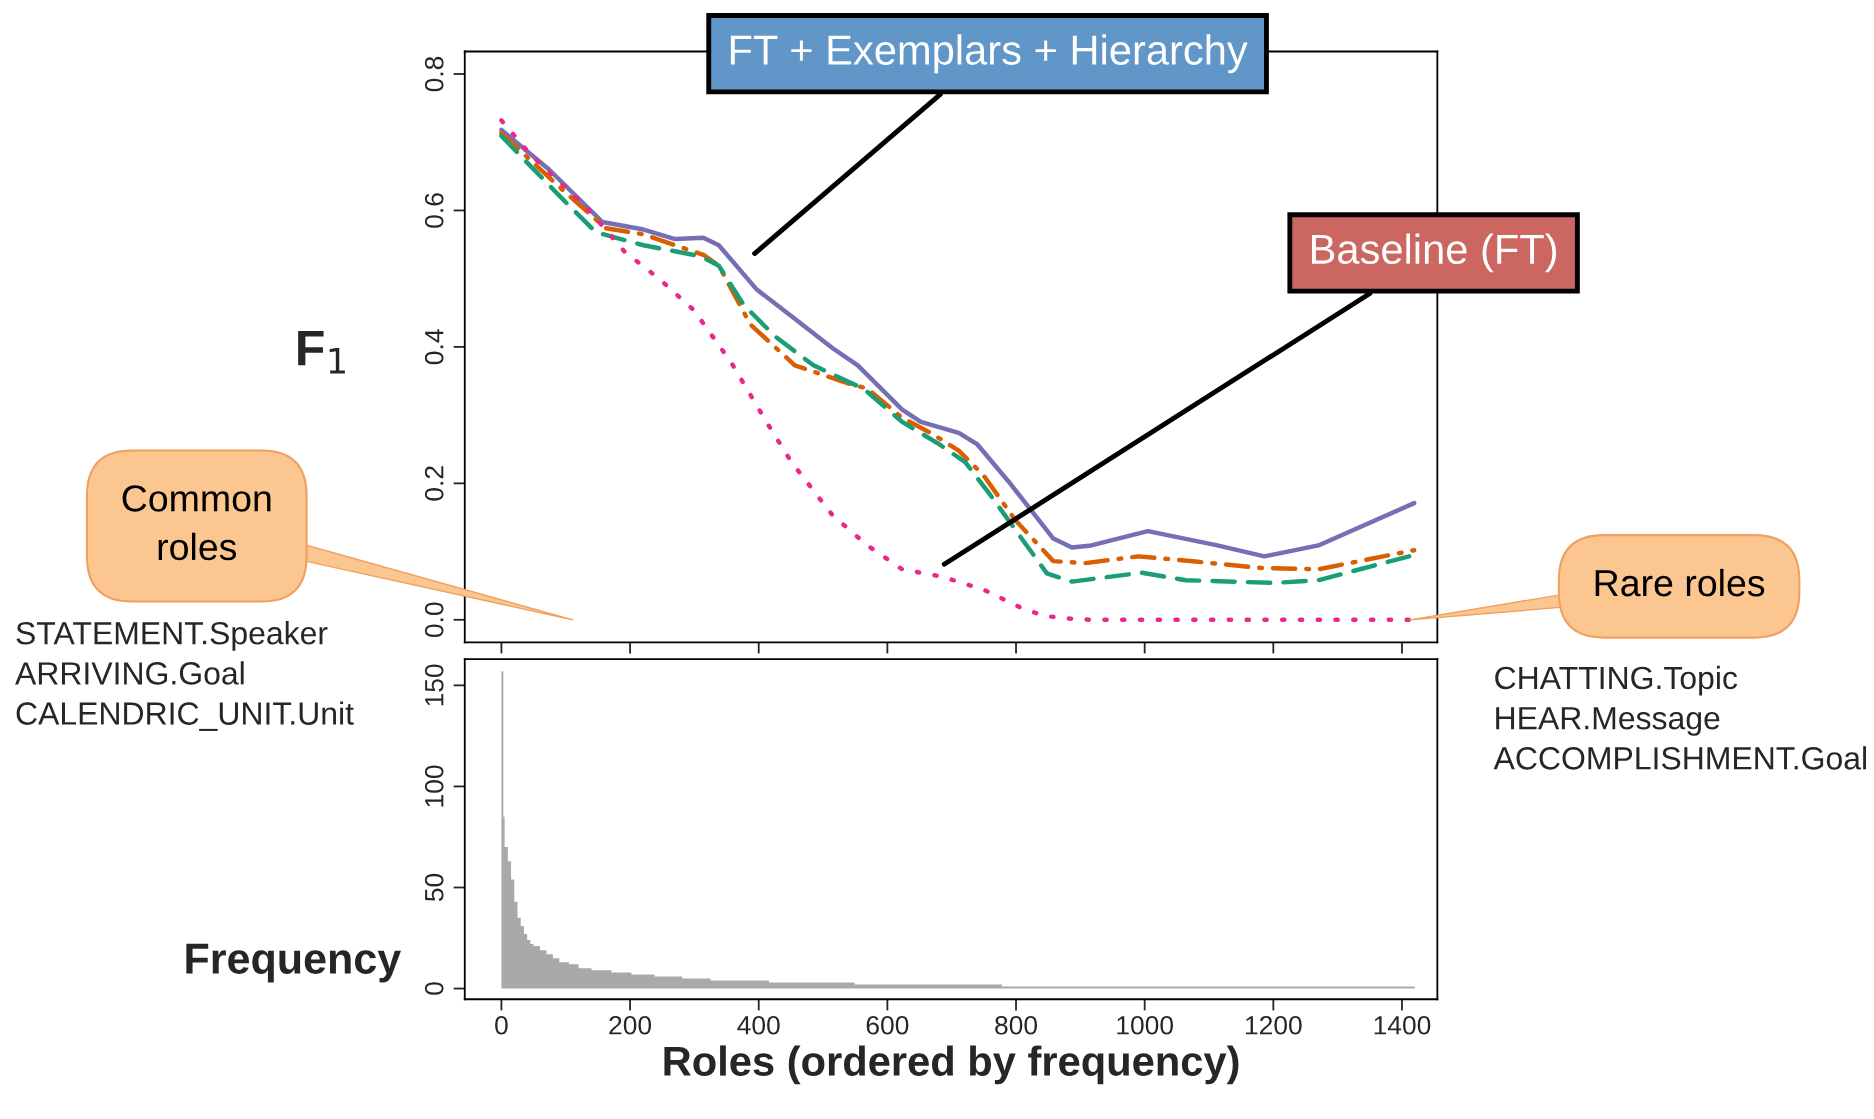 The image size is (1874, 1119). I want to click on y-tick-label: 0.4, so click(434, 347).